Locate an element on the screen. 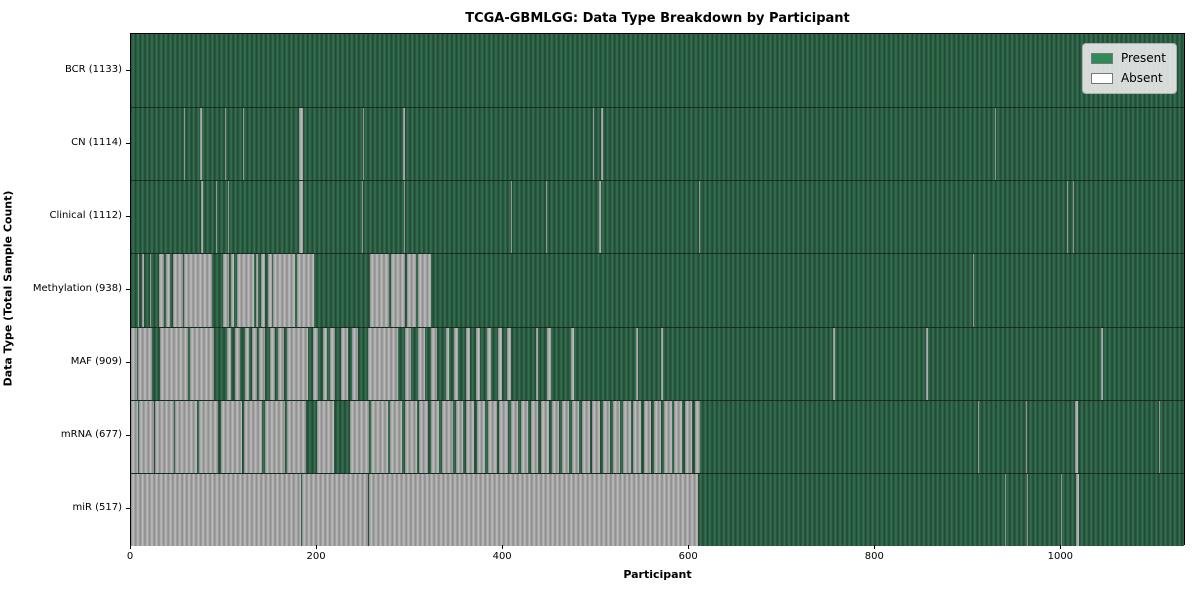 This screenshot has width=1200, height=600. y-tick-label-maf: MAF (909) is located at coordinates (96, 362).